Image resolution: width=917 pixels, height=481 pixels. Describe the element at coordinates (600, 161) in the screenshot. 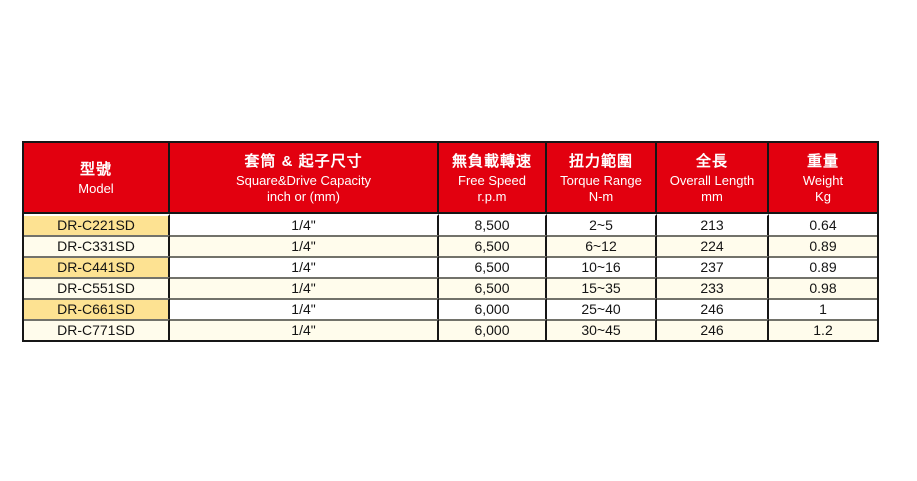

I see `header-torque-range-zh: 扭力範圍` at that location.